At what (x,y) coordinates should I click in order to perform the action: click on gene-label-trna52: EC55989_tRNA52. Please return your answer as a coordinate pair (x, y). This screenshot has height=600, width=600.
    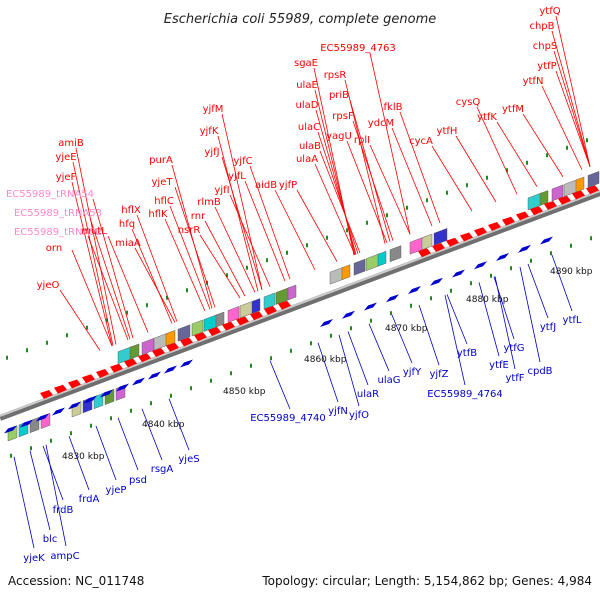
    Looking at the image, I should click on (58, 232).